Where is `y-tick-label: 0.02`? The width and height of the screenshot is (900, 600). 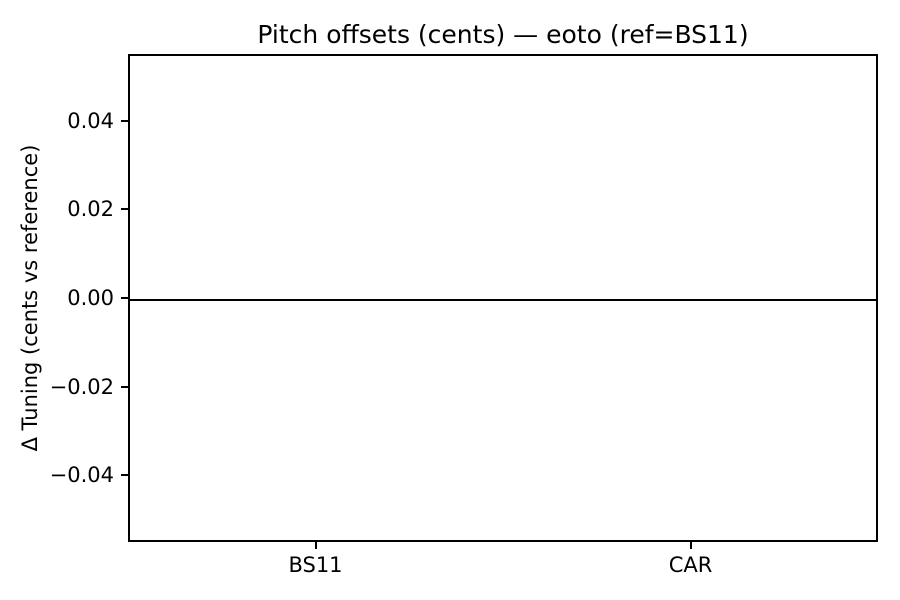
y-tick-label: 0.02 is located at coordinates (90, 209).